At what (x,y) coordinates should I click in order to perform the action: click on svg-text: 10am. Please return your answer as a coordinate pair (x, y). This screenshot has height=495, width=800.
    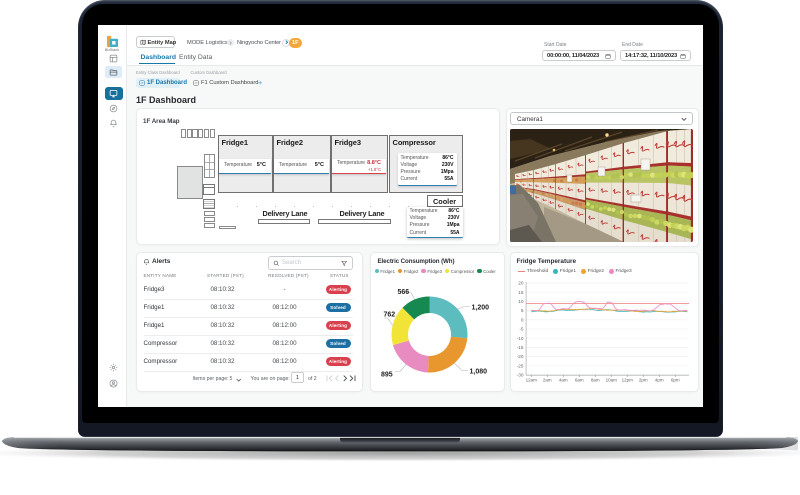
    Looking at the image, I should click on (611, 379).